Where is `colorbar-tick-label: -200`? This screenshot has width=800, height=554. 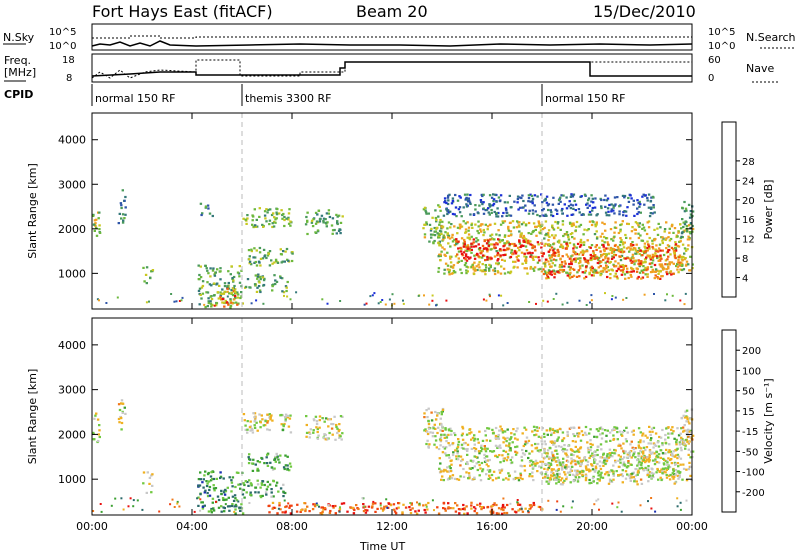 colorbar-tick-label: -200 is located at coordinates (753, 493).